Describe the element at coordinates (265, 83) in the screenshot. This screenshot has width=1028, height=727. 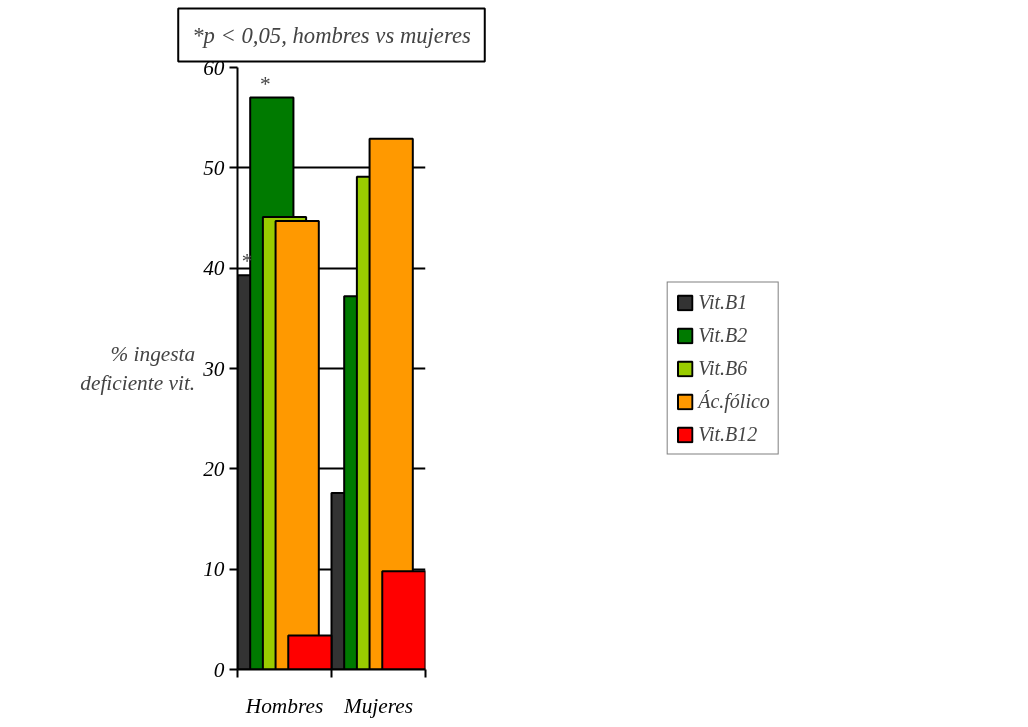
I see `annotation: *` at that location.